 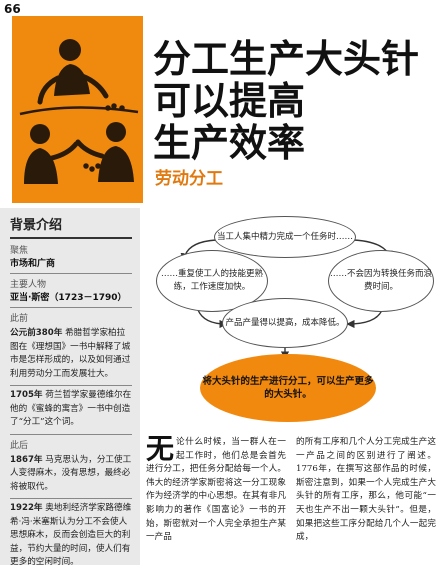 What do you see at coordinates (19, 319) in the screenshot?
I see `before-label: 此前` at bounding box center [19, 319].